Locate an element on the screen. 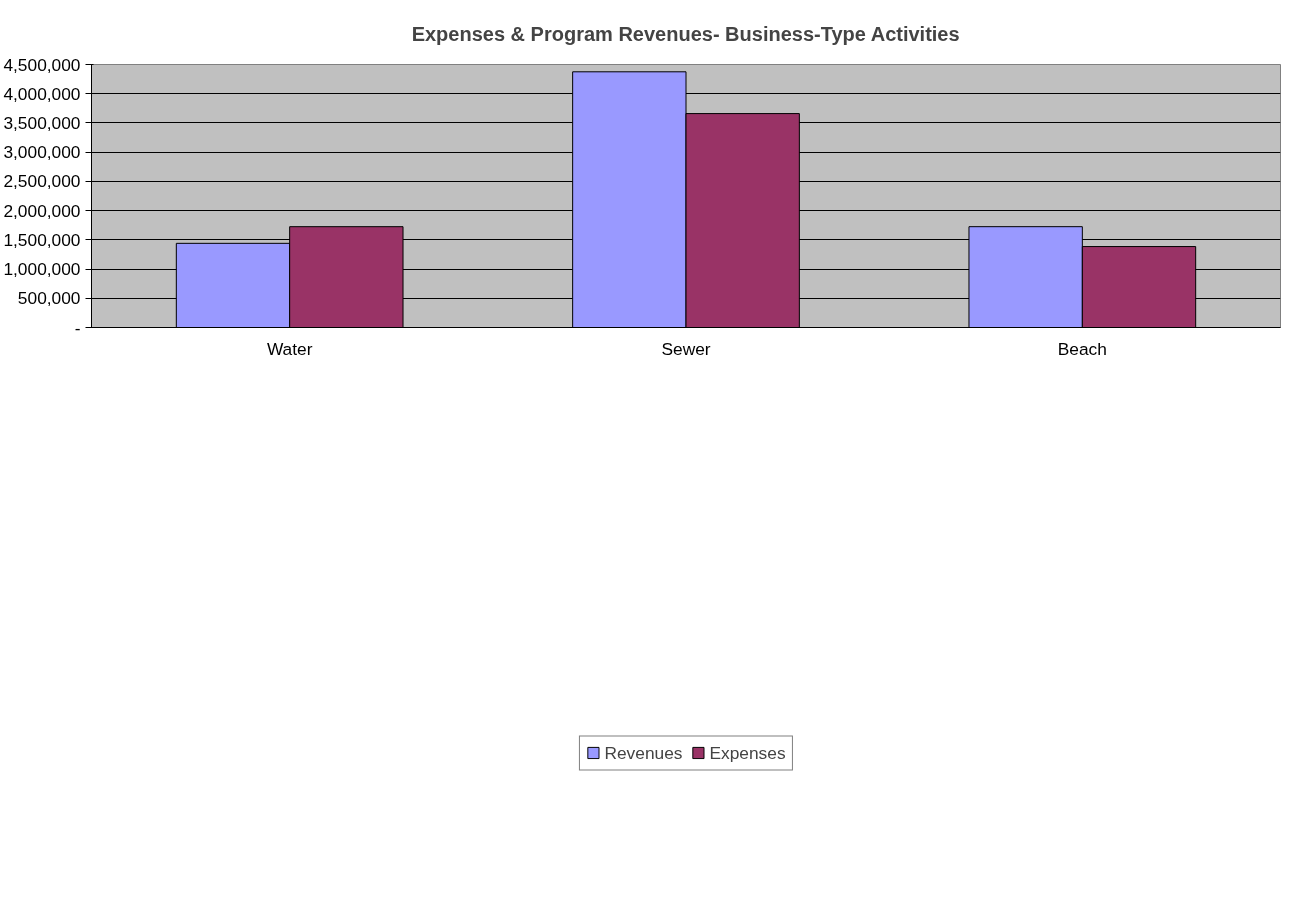 The height and width of the screenshot is (910, 1314). x-tick-label: Beach is located at coordinates (1082, 348).